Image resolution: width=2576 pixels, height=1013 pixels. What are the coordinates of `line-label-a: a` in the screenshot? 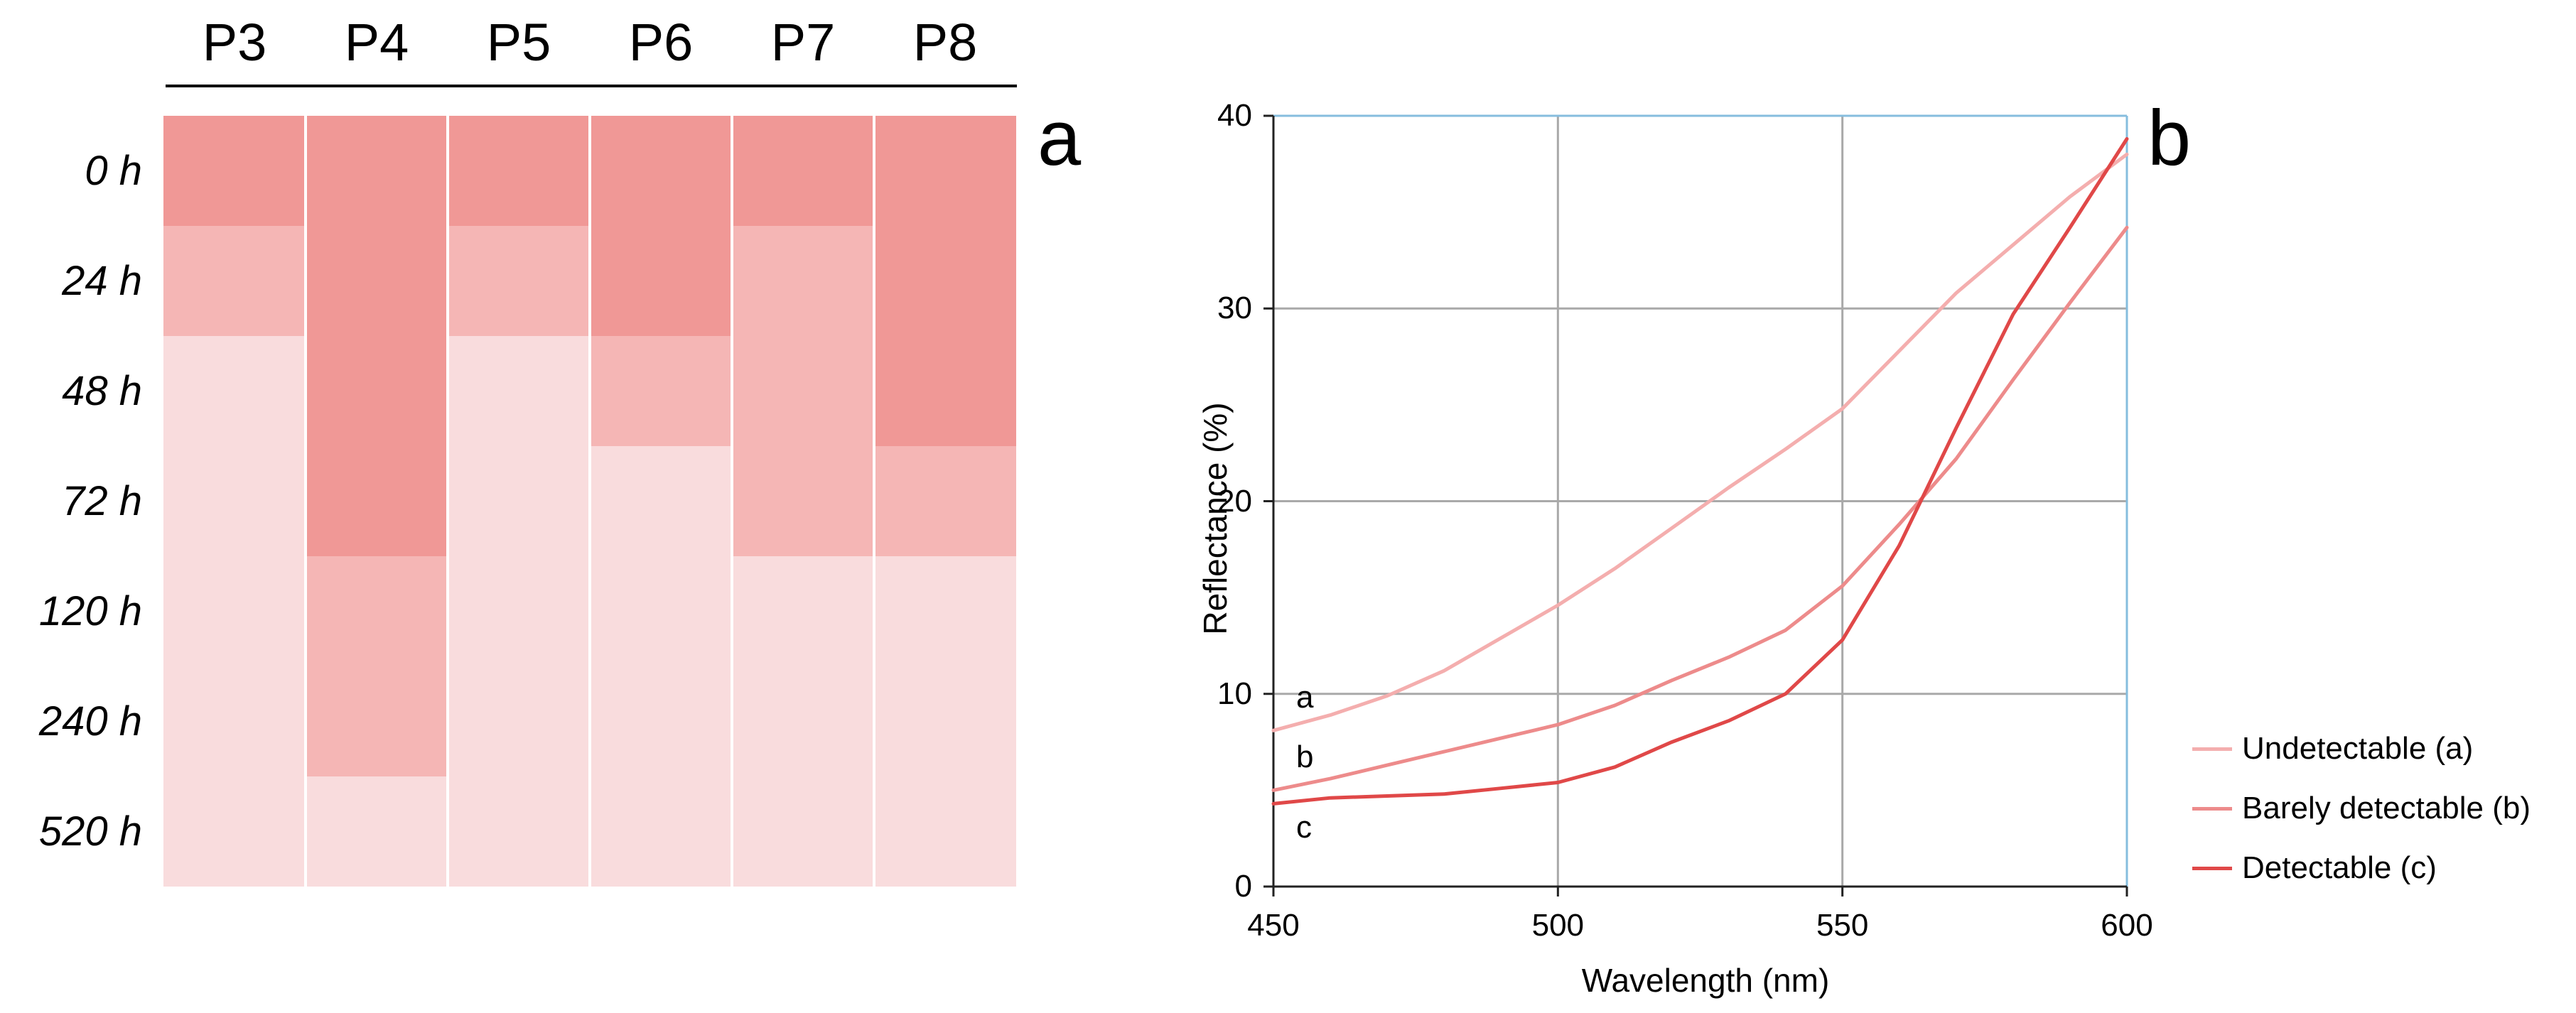 It's located at (1305, 697).